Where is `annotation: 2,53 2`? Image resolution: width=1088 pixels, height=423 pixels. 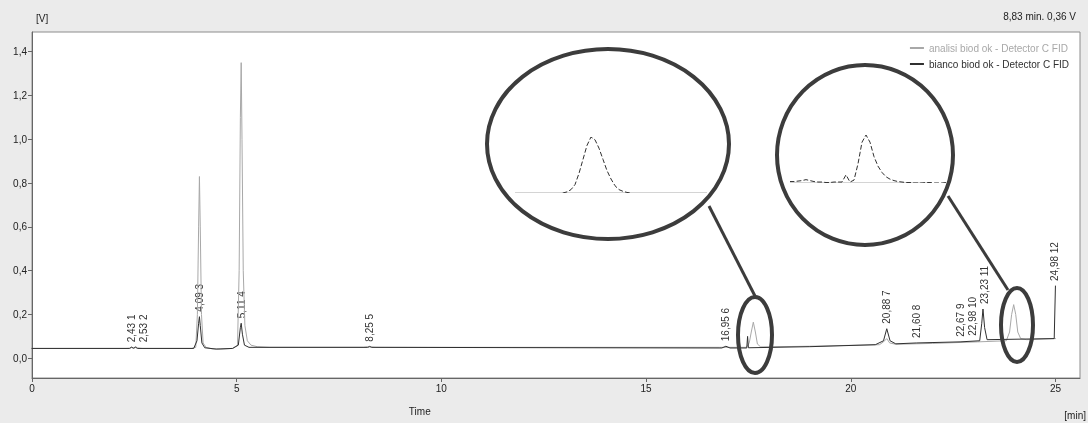
annotation: 2,53 2 is located at coordinates (143, 328).